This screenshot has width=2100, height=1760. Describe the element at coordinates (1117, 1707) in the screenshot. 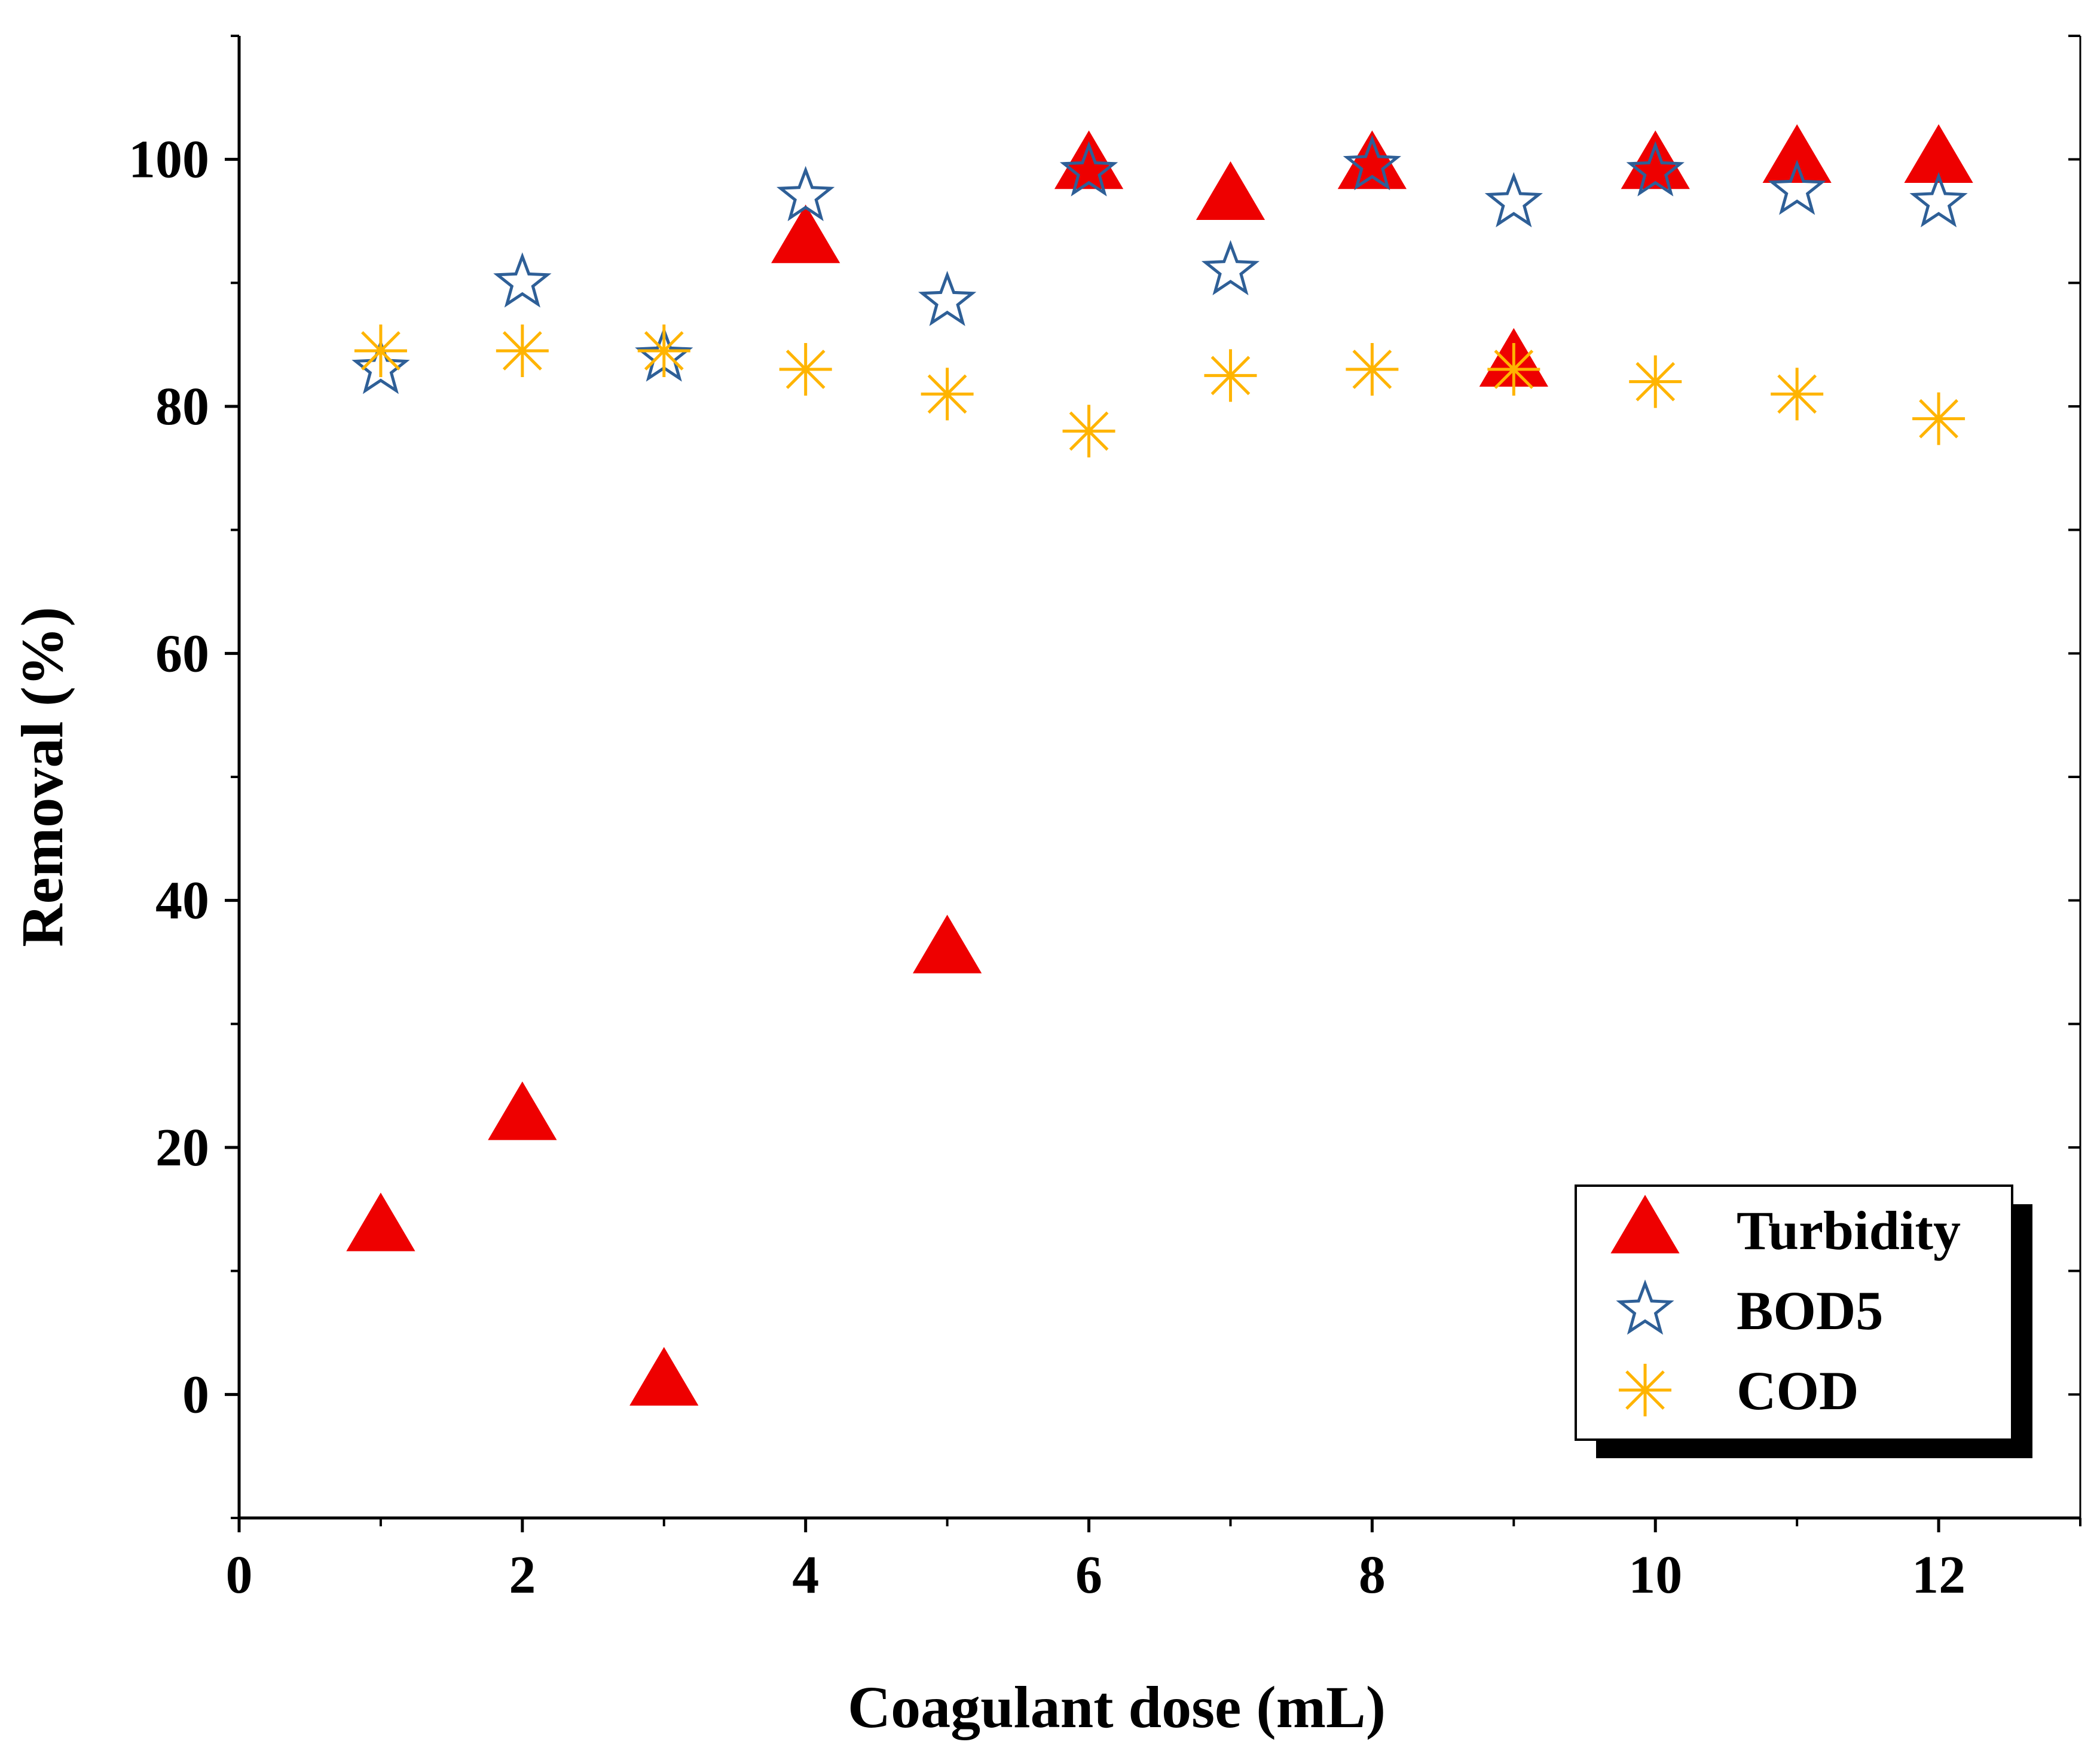

I see `x-axis-title: Coagulant dose (mL)` at that location.